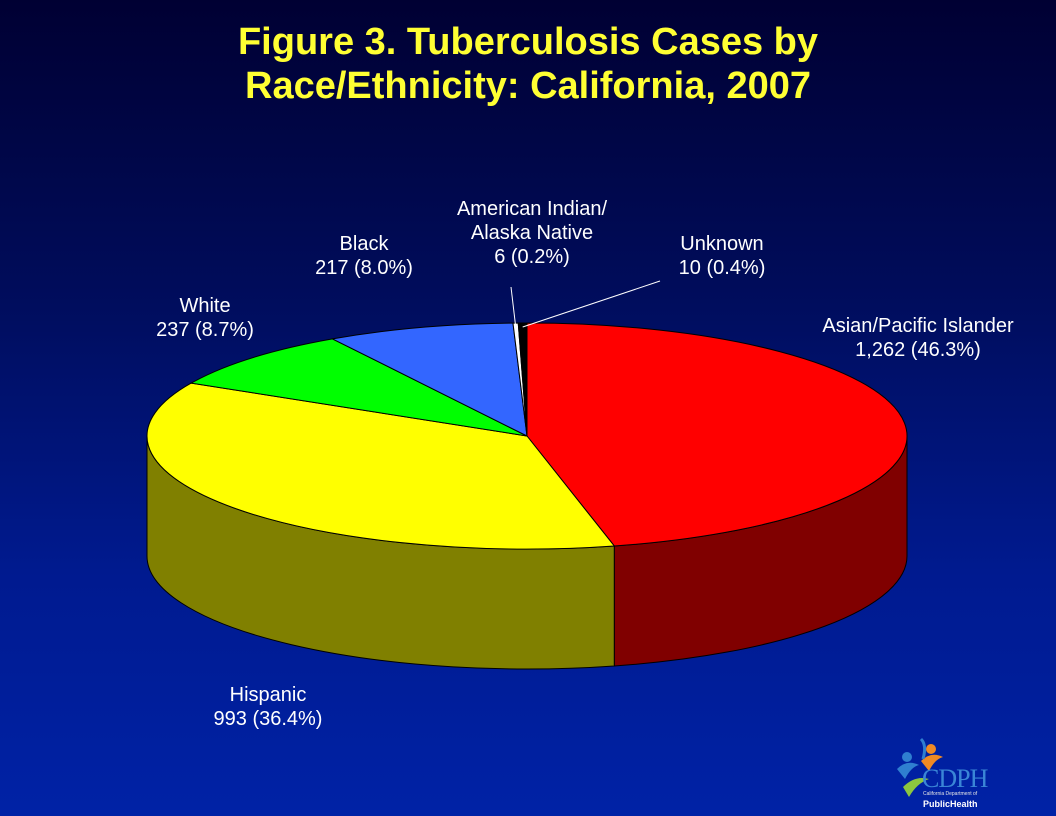  What do you see at coordinates (532, 233) in the screenshot?
I see `slice-label-american-indian-alaska-native: American Indian/ Alaska Native 6 (0.2%)` at bounding box center [532, 233].